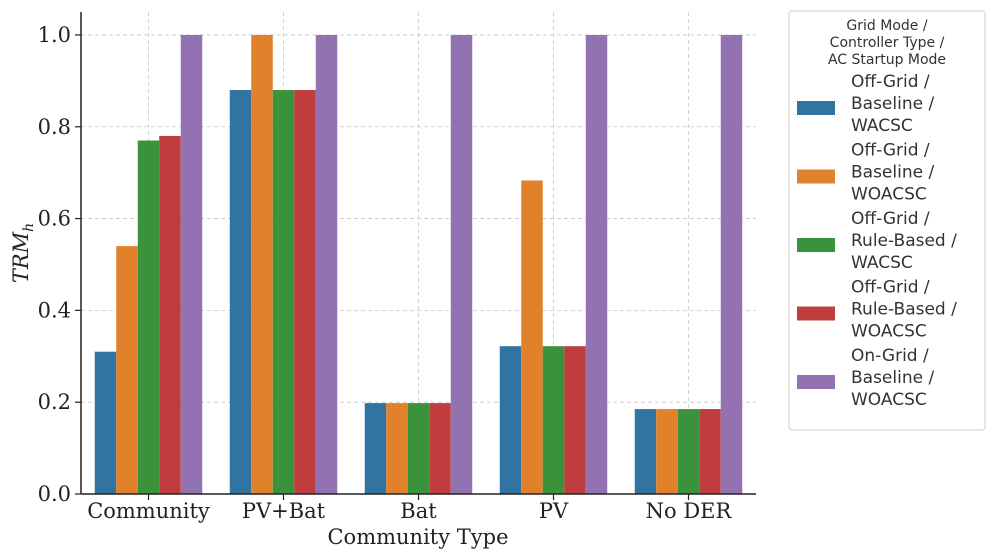  What do you see at coordinates (54, 219) in the screenshot?
I see `y-tick-label: 0.6` at bounding box center [54, 219].